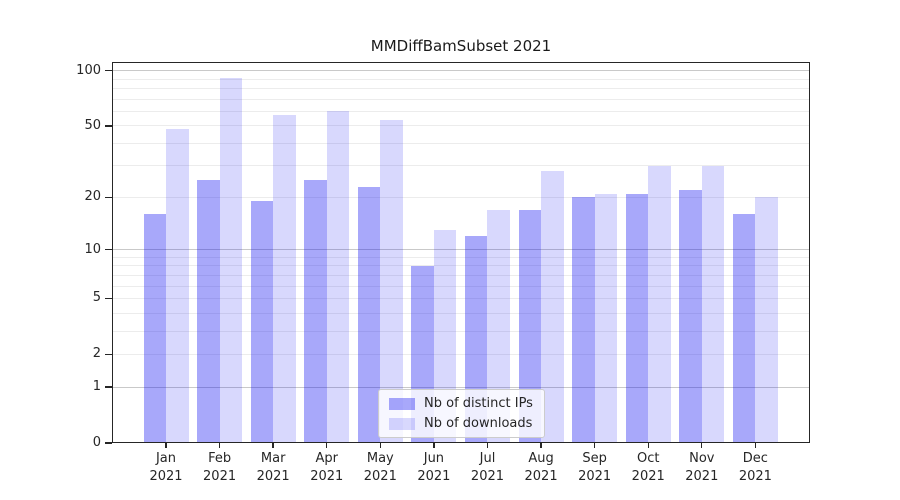 Image resolution: width=900 pixels, height=500 pixels. What do you see at coordinates (166, 467) in the screenshot?
I see `x-tick-label-jan-2021: Jan 2021` at bounding box center [166, 467].